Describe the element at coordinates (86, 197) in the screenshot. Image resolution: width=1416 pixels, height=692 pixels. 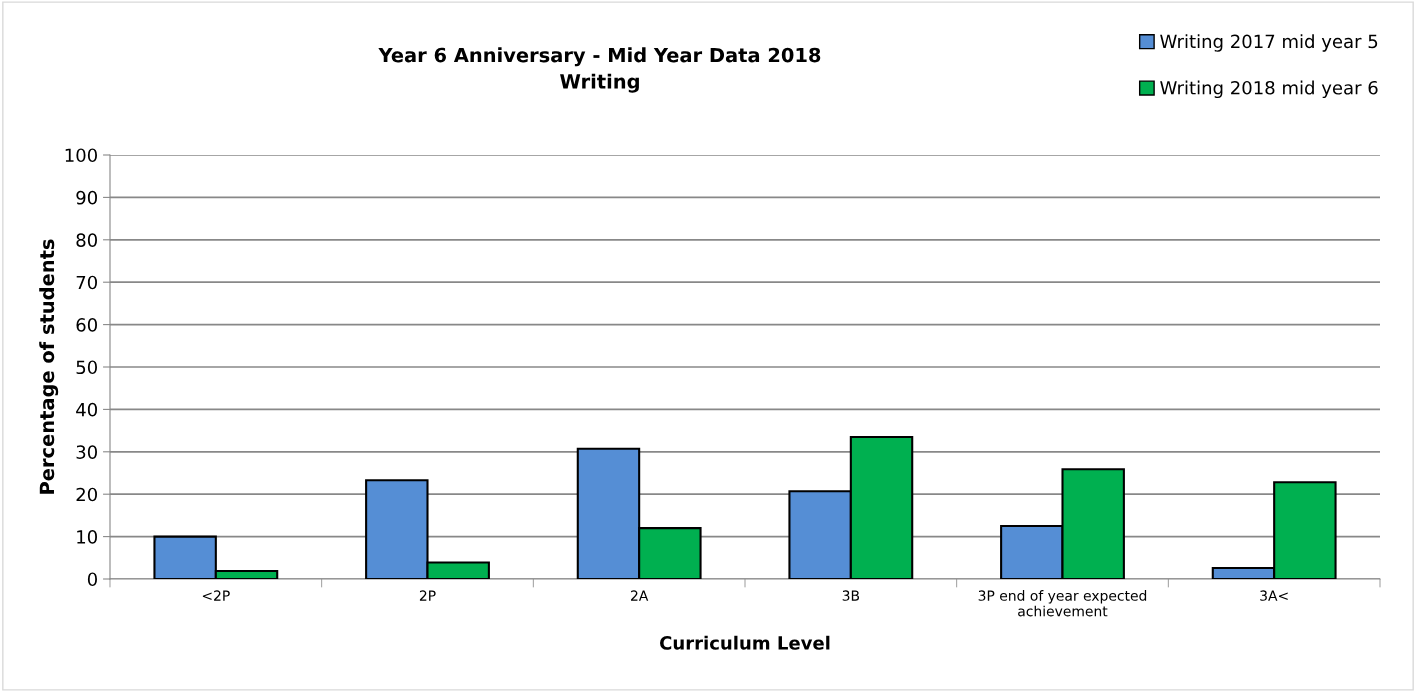
I see `y-tick-label: 90` at that location.